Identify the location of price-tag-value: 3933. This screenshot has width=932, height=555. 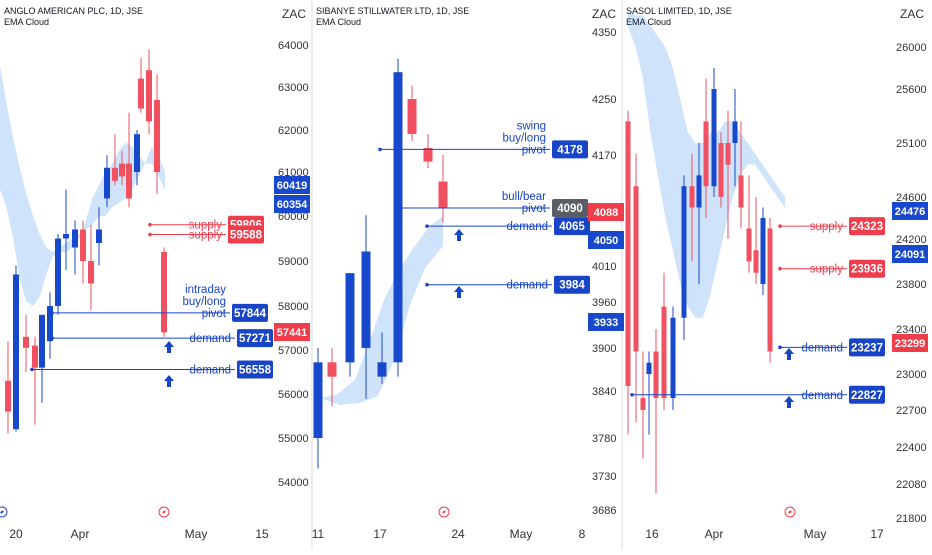
(606, 323).